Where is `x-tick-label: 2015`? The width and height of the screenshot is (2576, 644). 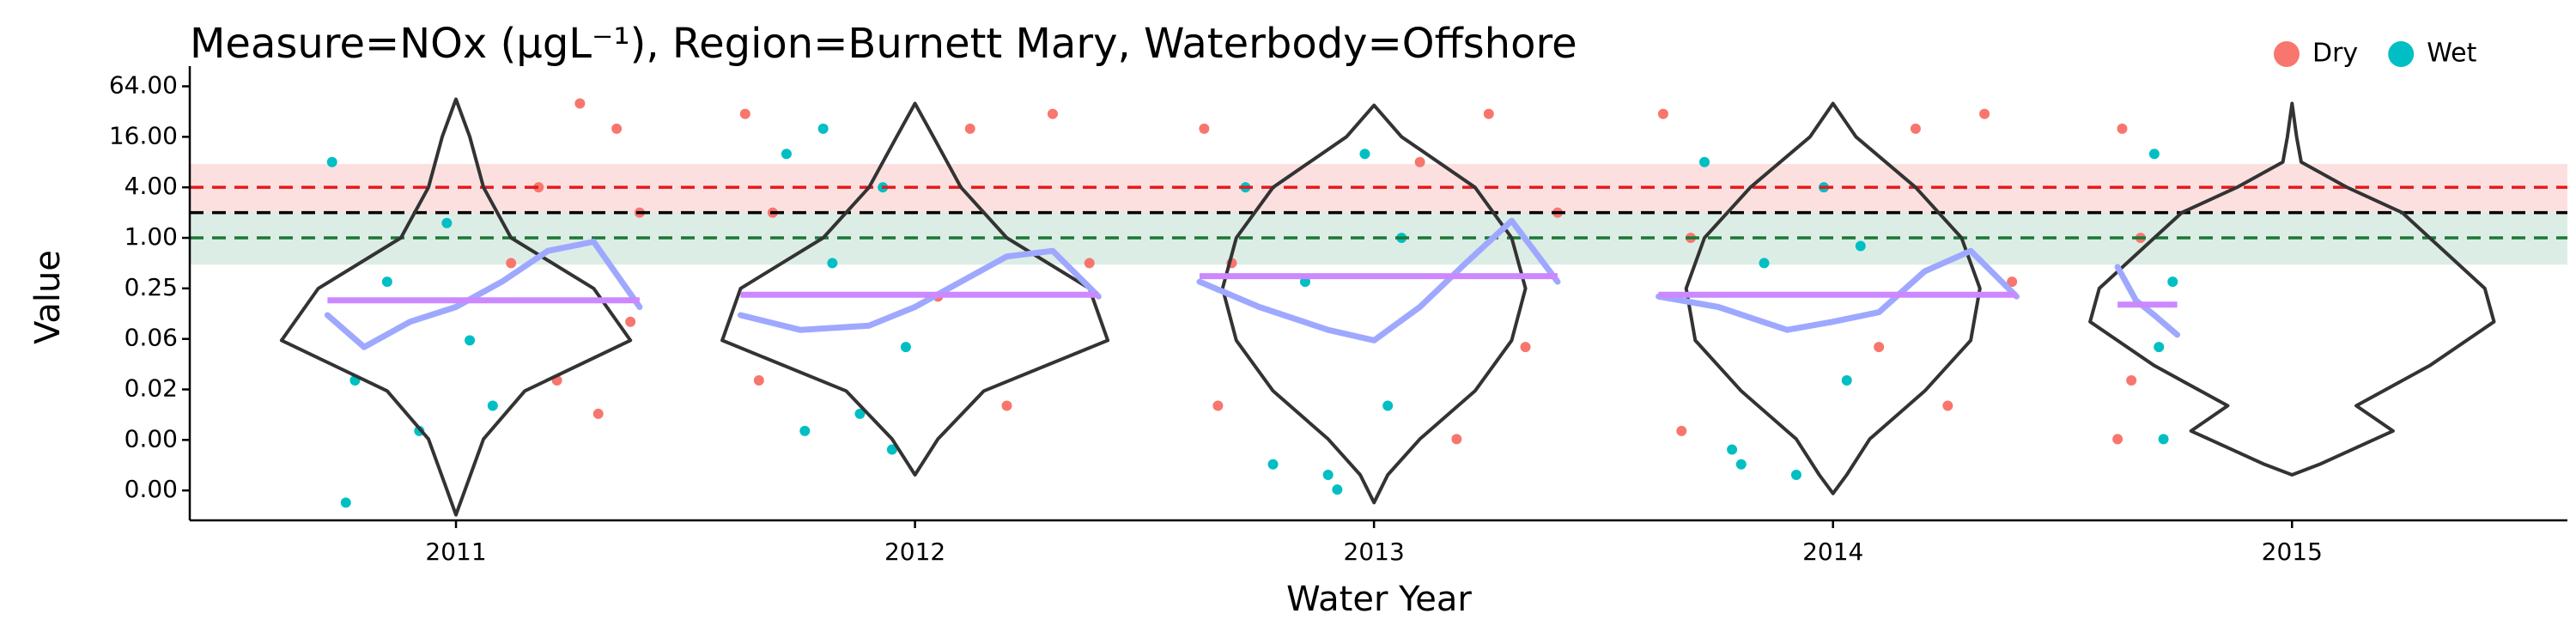
x-tick-label: 2015 is located at coordinates (2292, 552).